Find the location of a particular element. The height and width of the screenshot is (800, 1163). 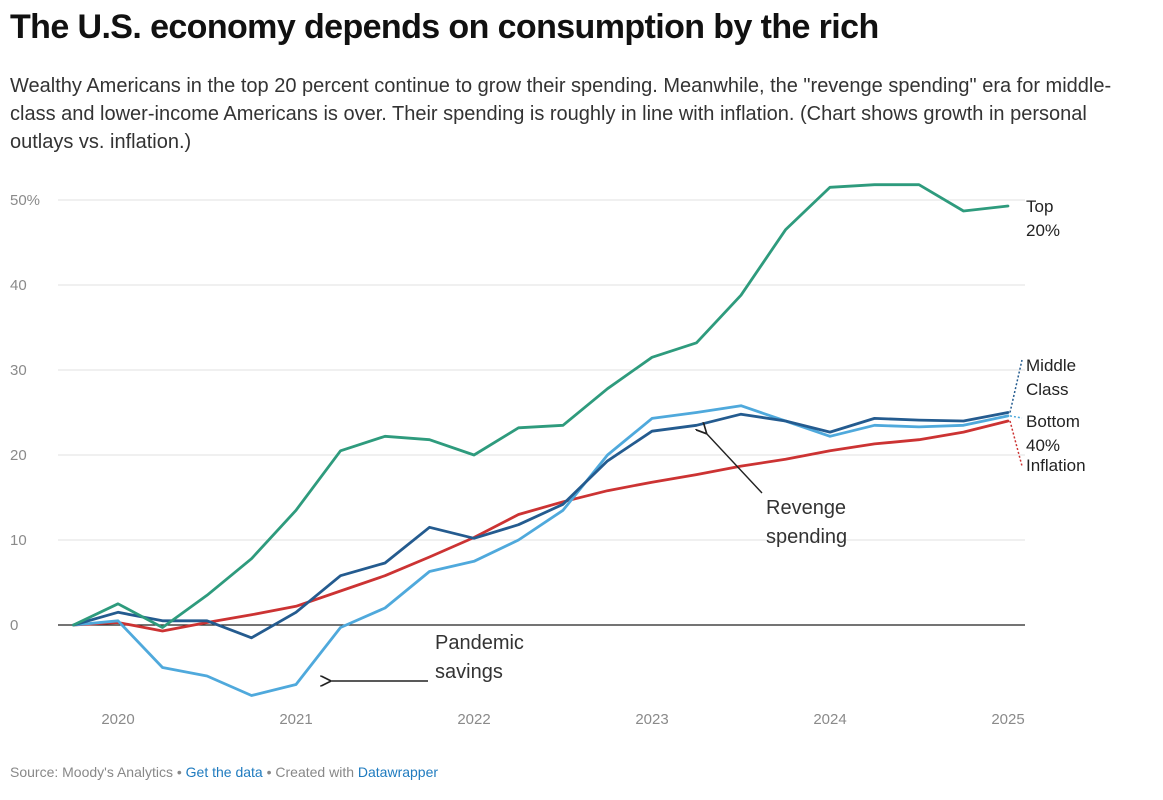

annotation-text: spending is located at coordinates (806, 537).